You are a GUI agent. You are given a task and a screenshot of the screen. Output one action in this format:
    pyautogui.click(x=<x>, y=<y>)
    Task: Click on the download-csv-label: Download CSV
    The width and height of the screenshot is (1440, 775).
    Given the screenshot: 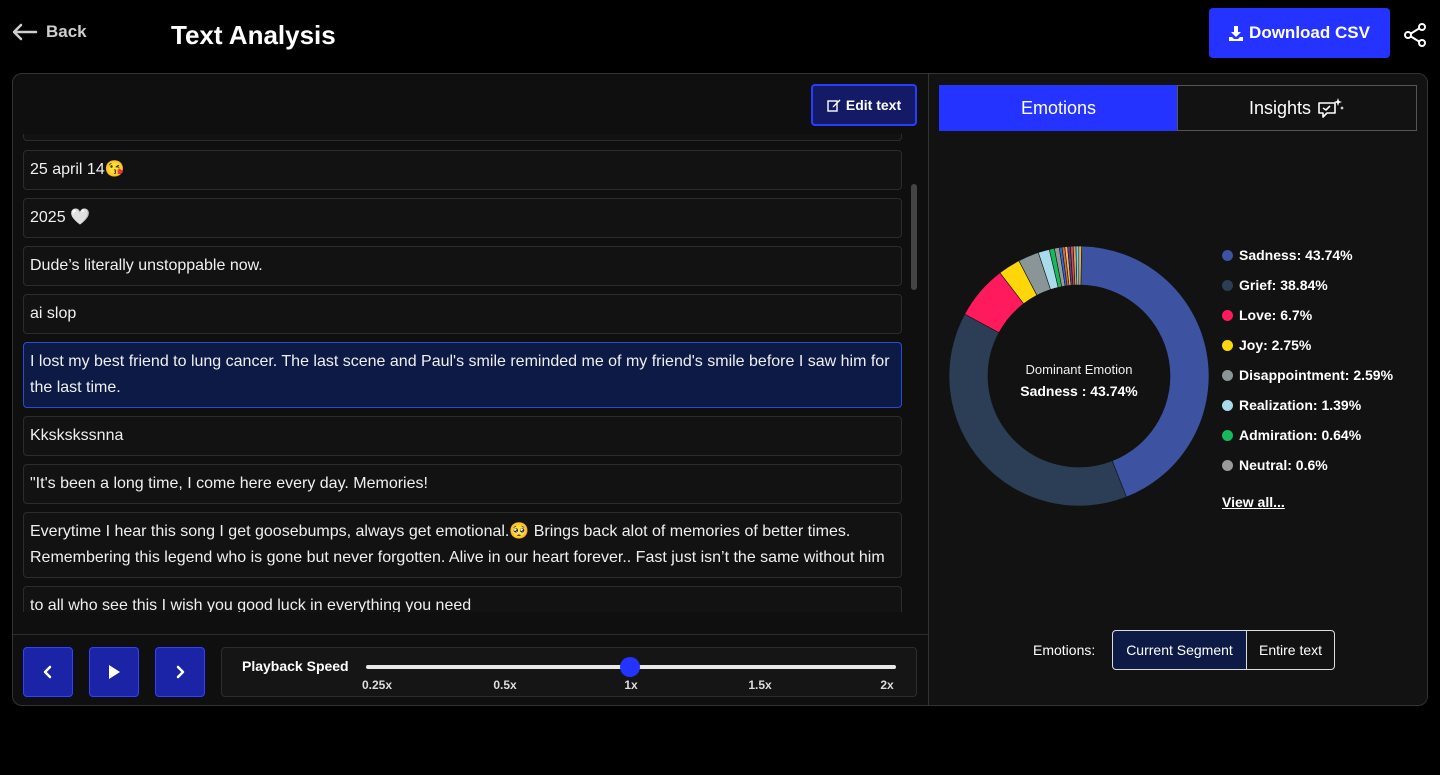 What is the action you would take?
    pyautogui.click(x=1309, y=32)
    